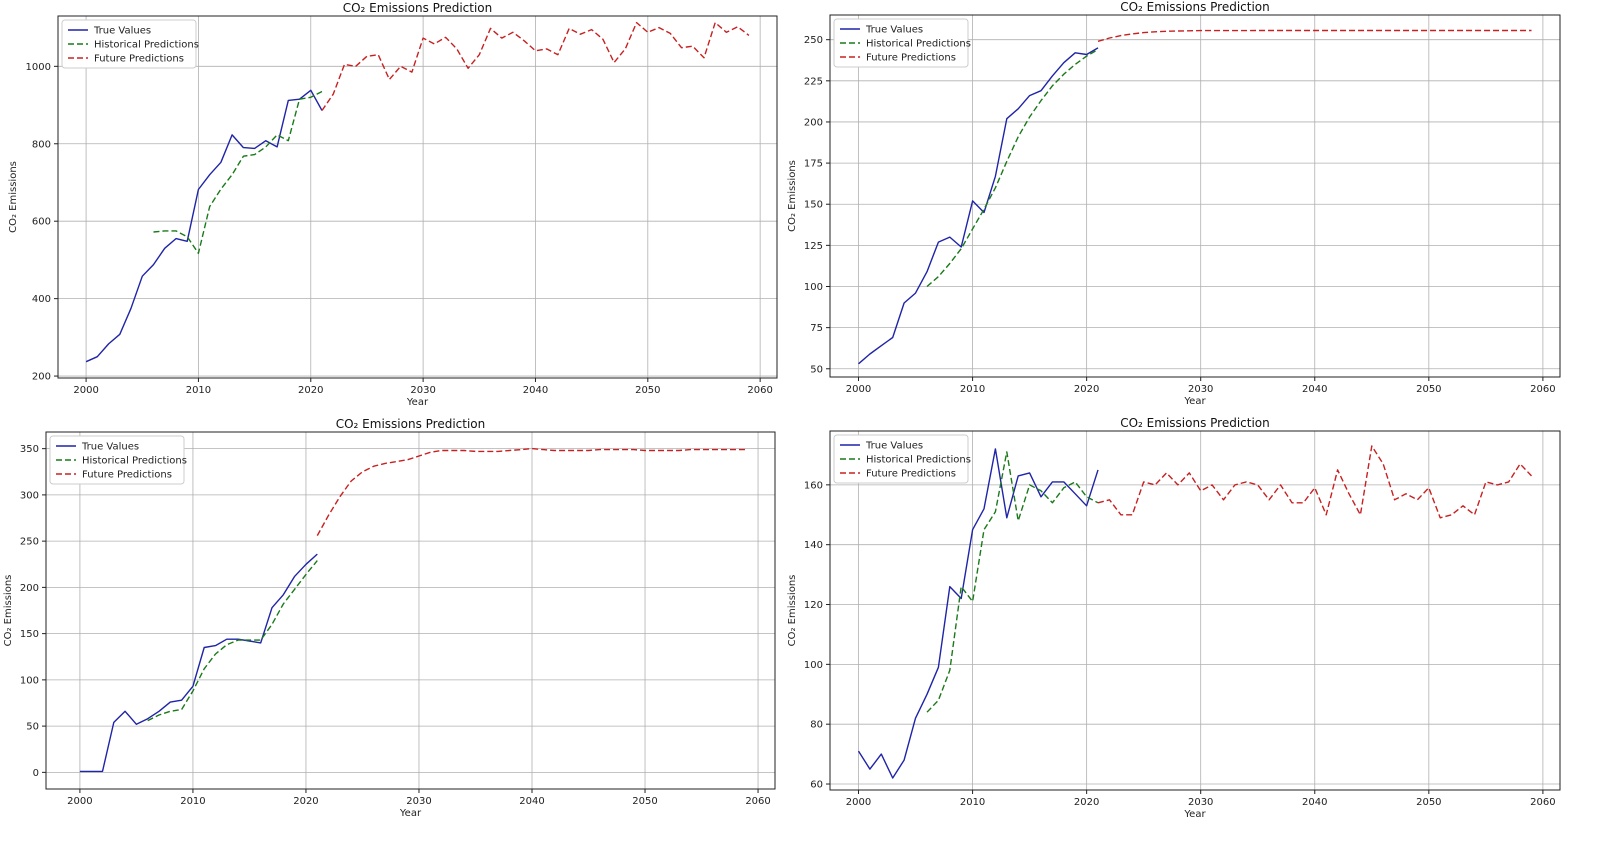 This screenshot has height=843, width=1600. Describe the element at coordinates (813, 164) in the screenshot. I see `y-tick-label: 175` at that location.